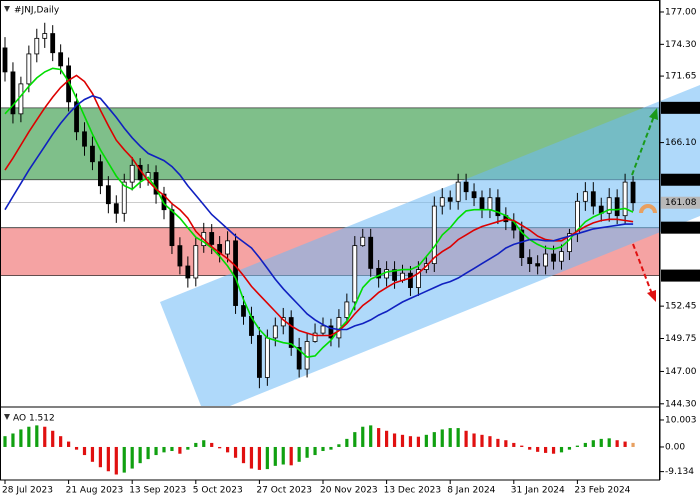 The height and width of the screenshot is (500, 700). What do you see at coordinates (349, 491) in the screenshot?
I see `x-tick-label: 20 Nov 2023` at bounding box center [349, 491].